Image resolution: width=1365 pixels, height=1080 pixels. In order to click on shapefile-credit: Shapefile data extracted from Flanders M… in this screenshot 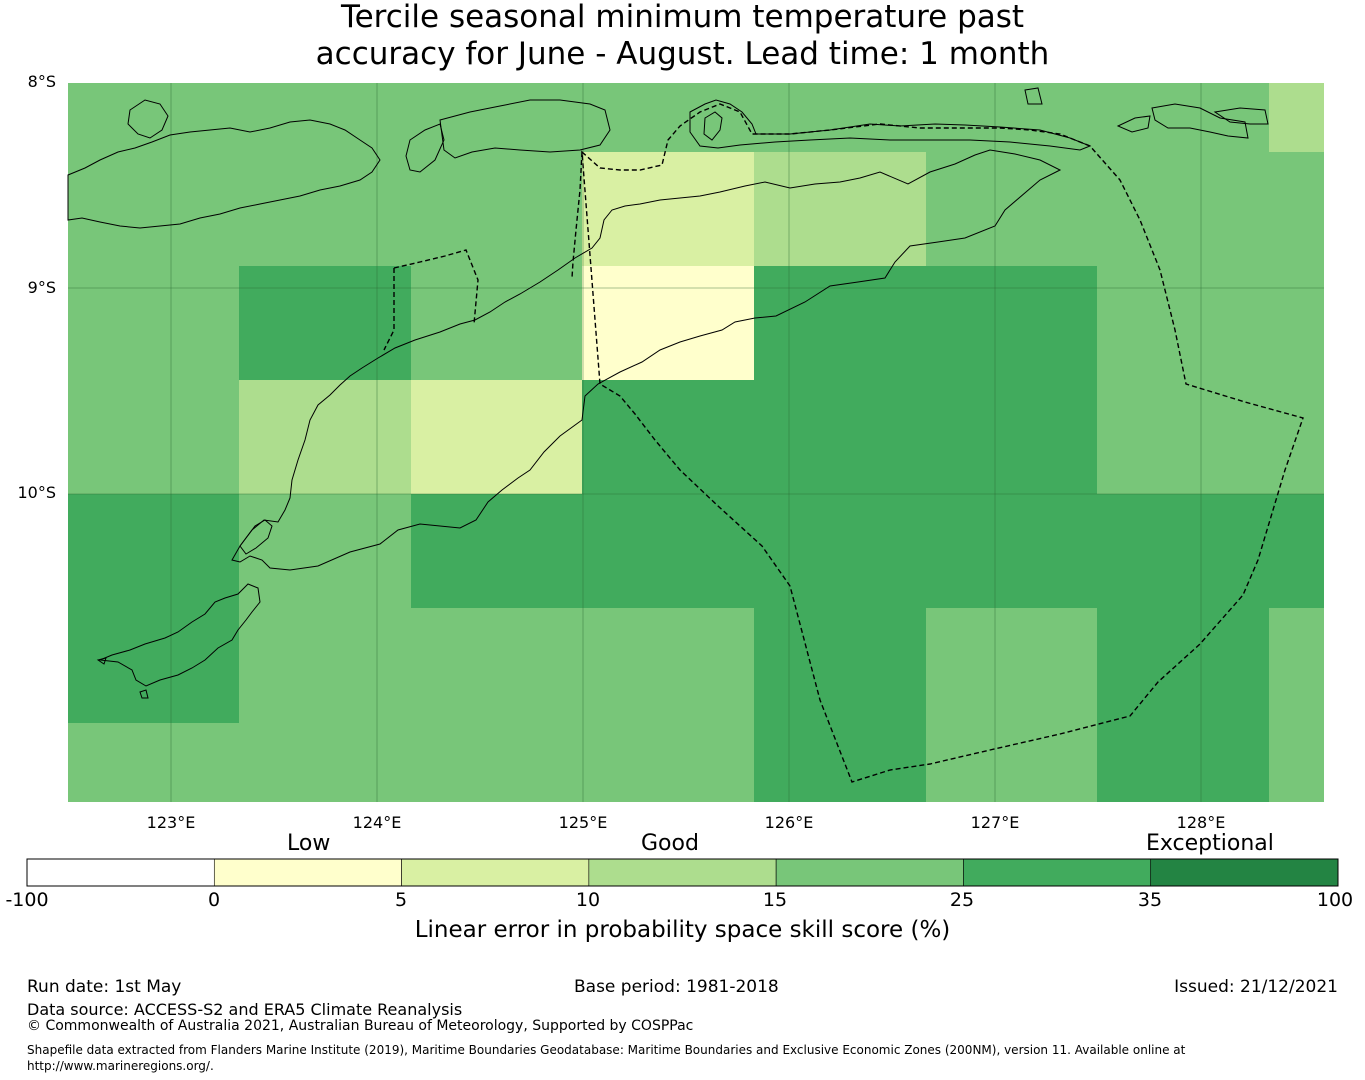, I will do `click(606, 1050)`.